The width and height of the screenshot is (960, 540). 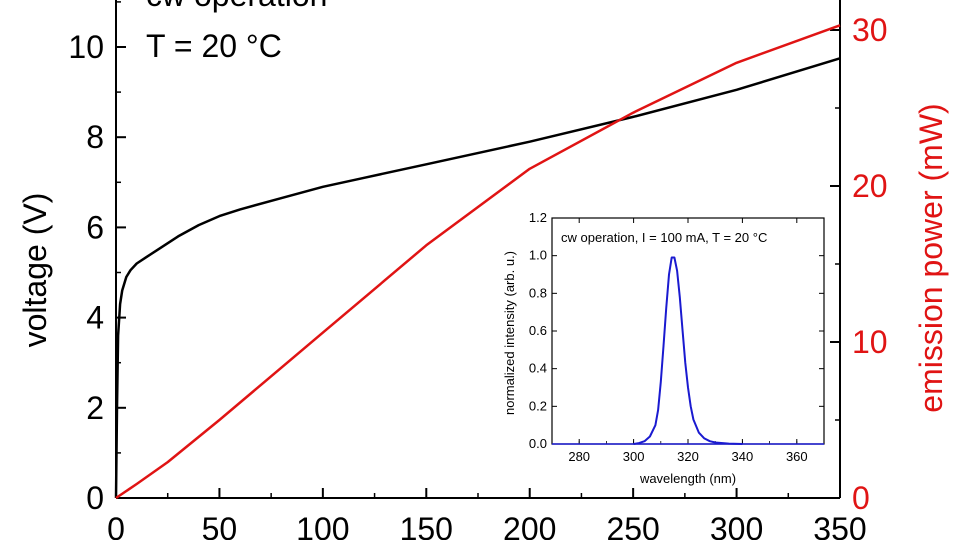 I want to click on inset-y-axis-label: normalized intensity (arb. u.), so click(x=509, y=333).